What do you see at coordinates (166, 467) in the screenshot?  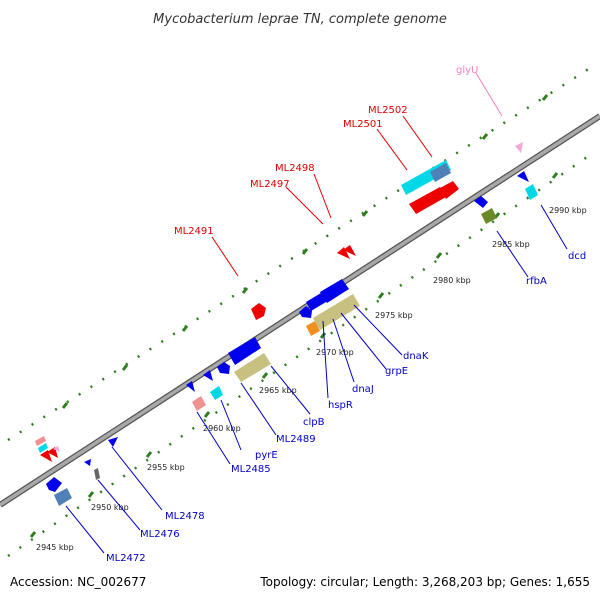 I see `tick-label: 2955 kbp` at bounding box center [166, 467].